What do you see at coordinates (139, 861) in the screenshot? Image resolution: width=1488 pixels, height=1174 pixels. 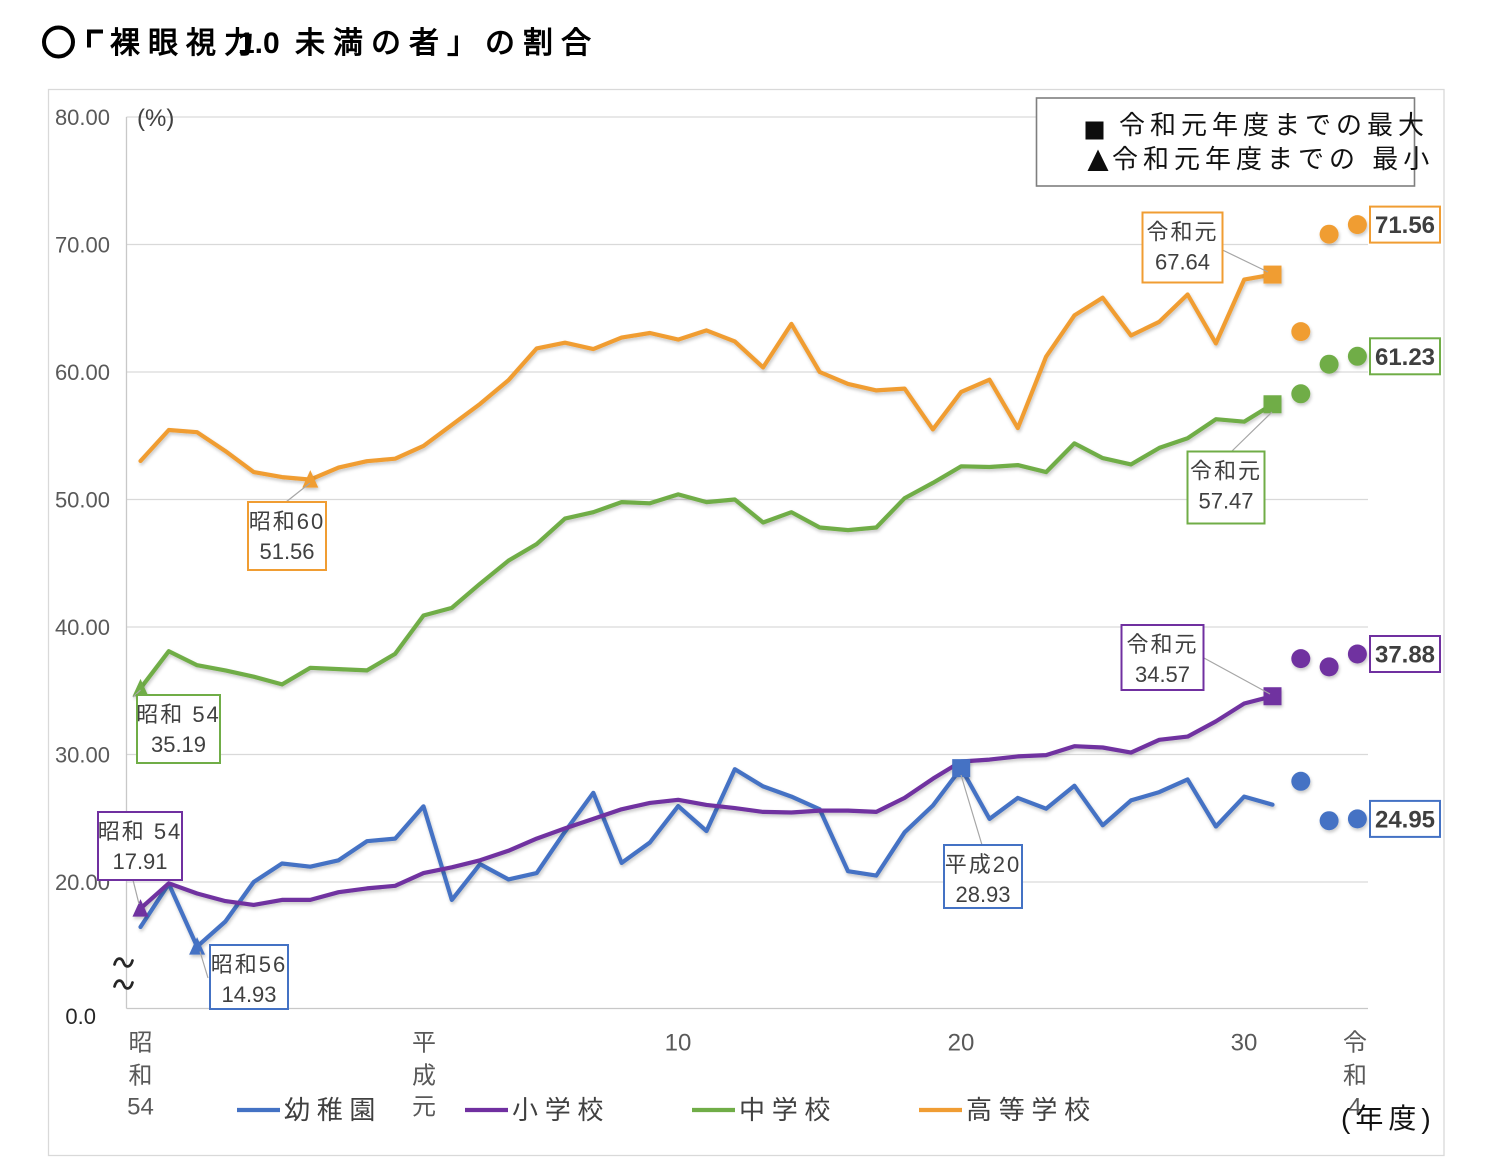 I see `svg-text: 17.91` at bounding box center [139, 861].